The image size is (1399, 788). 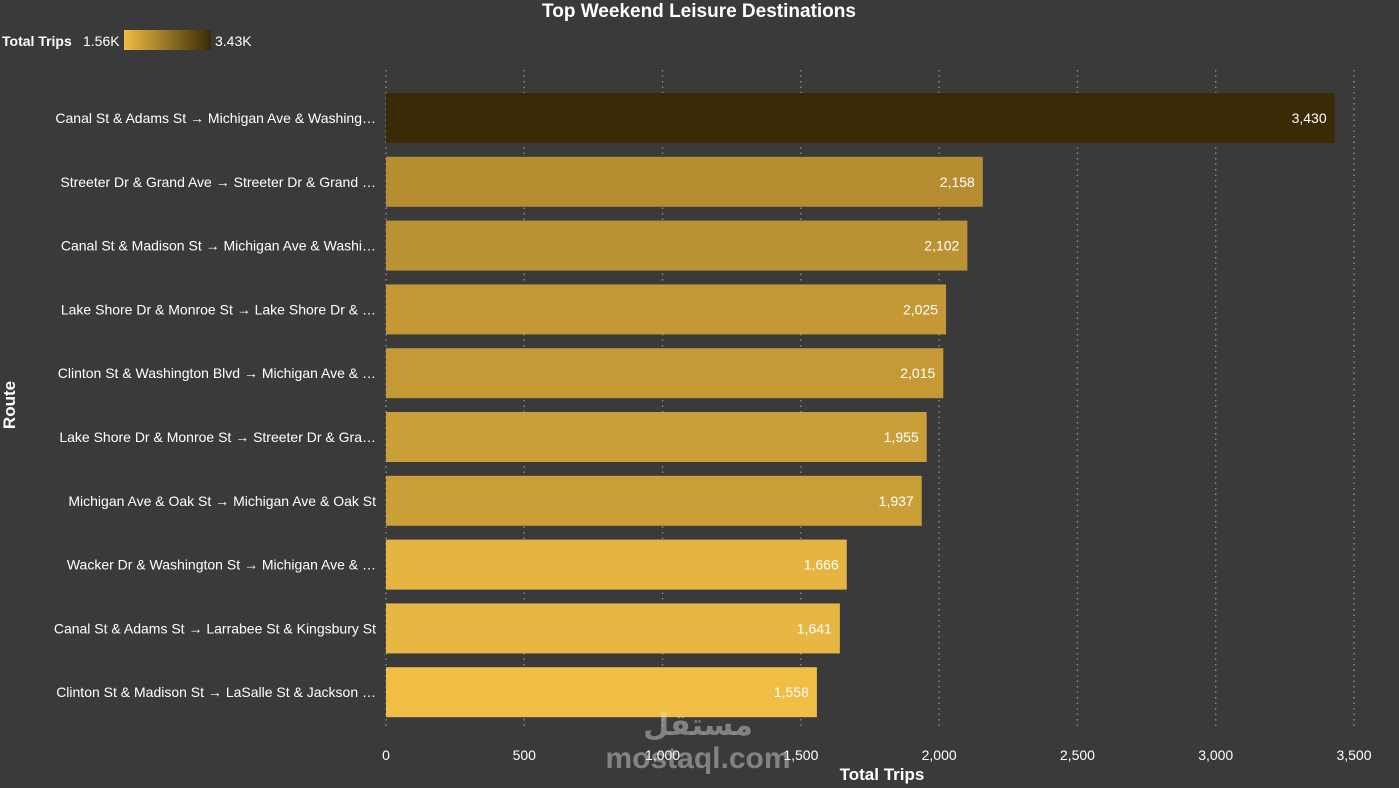 What do you see at coordinates (882, 774) in the screenshot?
I see `x-axis-title: Total Trips` at bounding box center [882, 774].